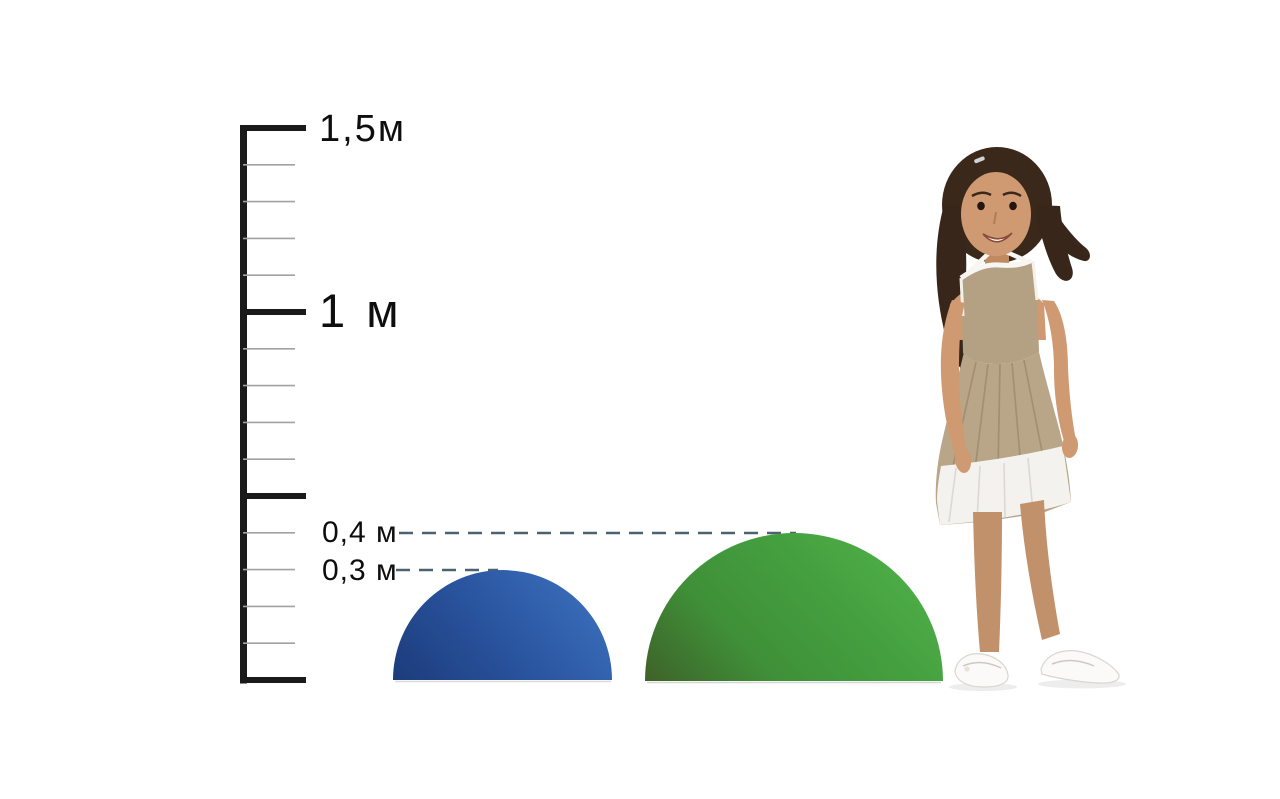  Describe the element at coordinates (963, 460) in the screenshot. I see `girl-left-hand` at that location.